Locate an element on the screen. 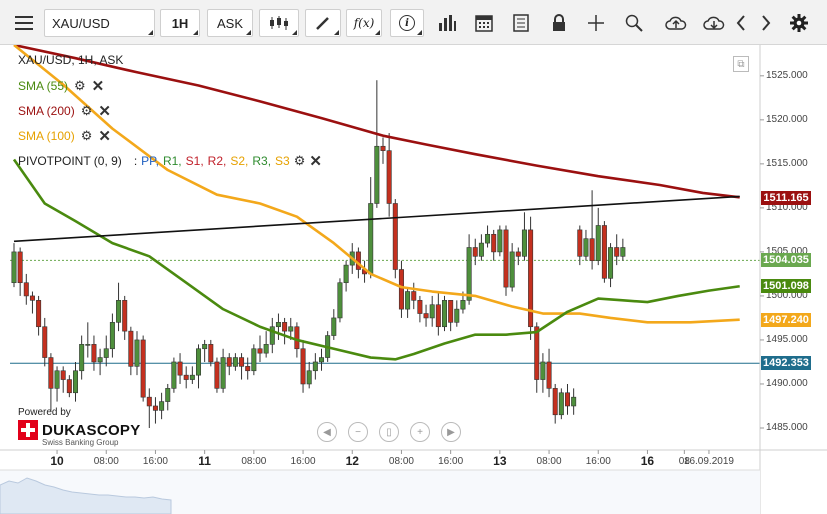 This screenshot has width=827, height=514. price-tick-label: 1505.000 is located at coordinates (787, 251).